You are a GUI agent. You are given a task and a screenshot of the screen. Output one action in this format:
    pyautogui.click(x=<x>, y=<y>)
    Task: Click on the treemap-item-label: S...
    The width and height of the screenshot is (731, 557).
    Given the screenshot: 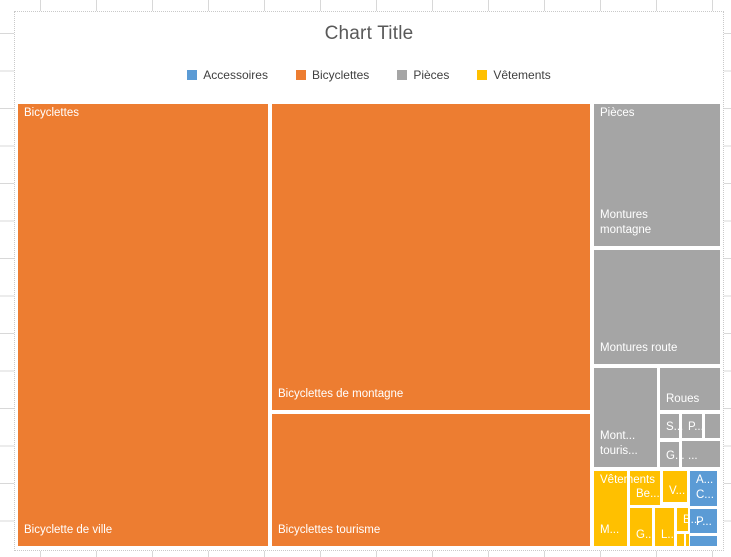 What is the action you would take?
    pyautogui.click(x=675, y=427)
    